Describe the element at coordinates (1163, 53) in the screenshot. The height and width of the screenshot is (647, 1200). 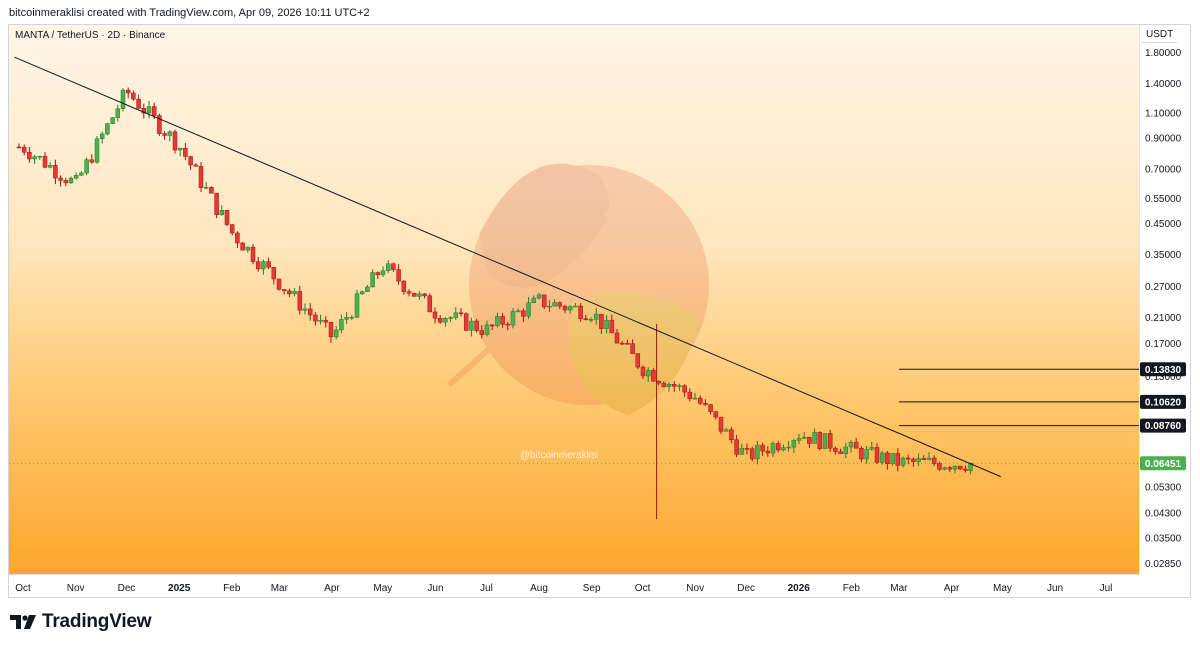
I see `price-tick-label: 1.80000` at that location.